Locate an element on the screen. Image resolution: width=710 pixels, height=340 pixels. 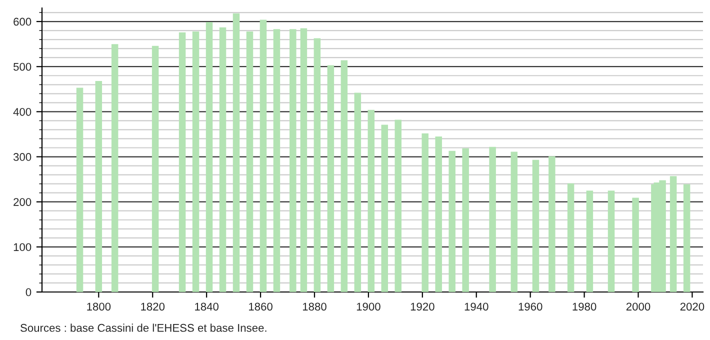
x-tick-label: 1880 is located at coordinates (314, 306).